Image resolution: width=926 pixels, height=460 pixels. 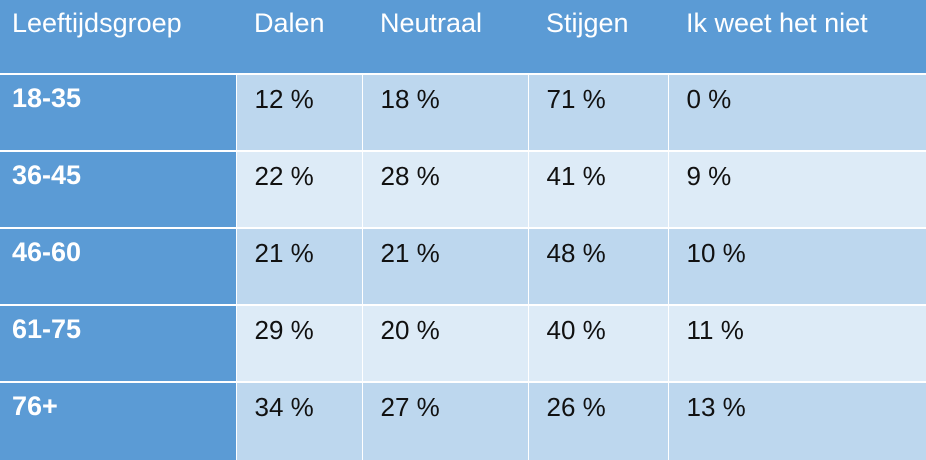 I want to click on cell-increase: 71 %, so click(x=597, y=112).